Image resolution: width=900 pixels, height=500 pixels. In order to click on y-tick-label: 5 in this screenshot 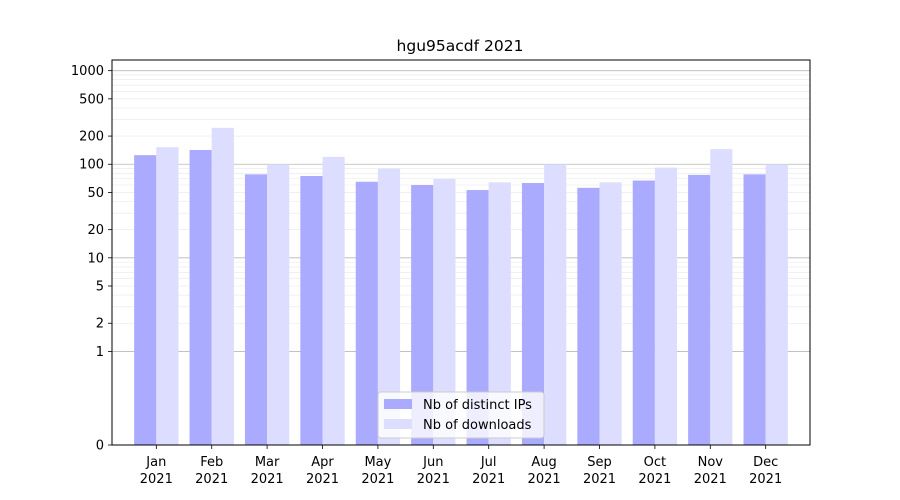, I will do `click(100, 287)`.